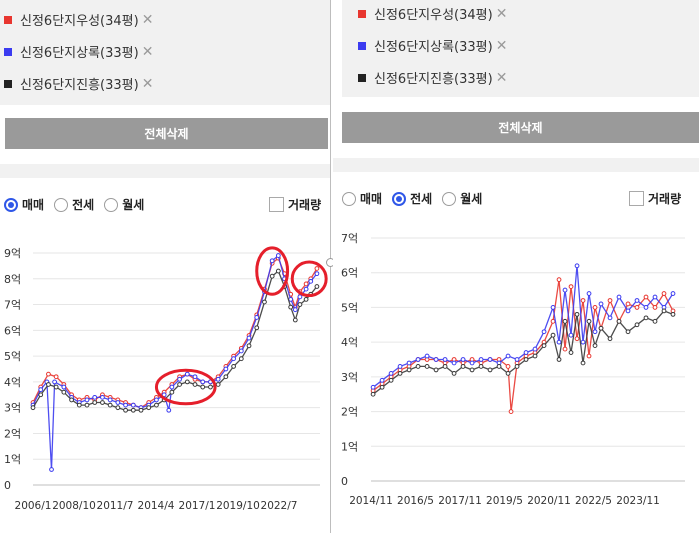 This screenshot has width=699, height=533. Describe the element at coordinates (197, 506) in the screenshot. I see `x-tick-label: 2017/1` at that location.